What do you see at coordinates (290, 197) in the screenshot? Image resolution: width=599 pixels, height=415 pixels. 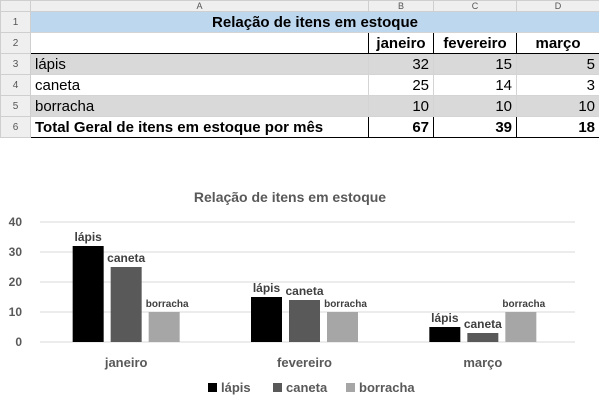 I see `chart-title: Relação de itens em estoque` at bounding box center [290, 197].